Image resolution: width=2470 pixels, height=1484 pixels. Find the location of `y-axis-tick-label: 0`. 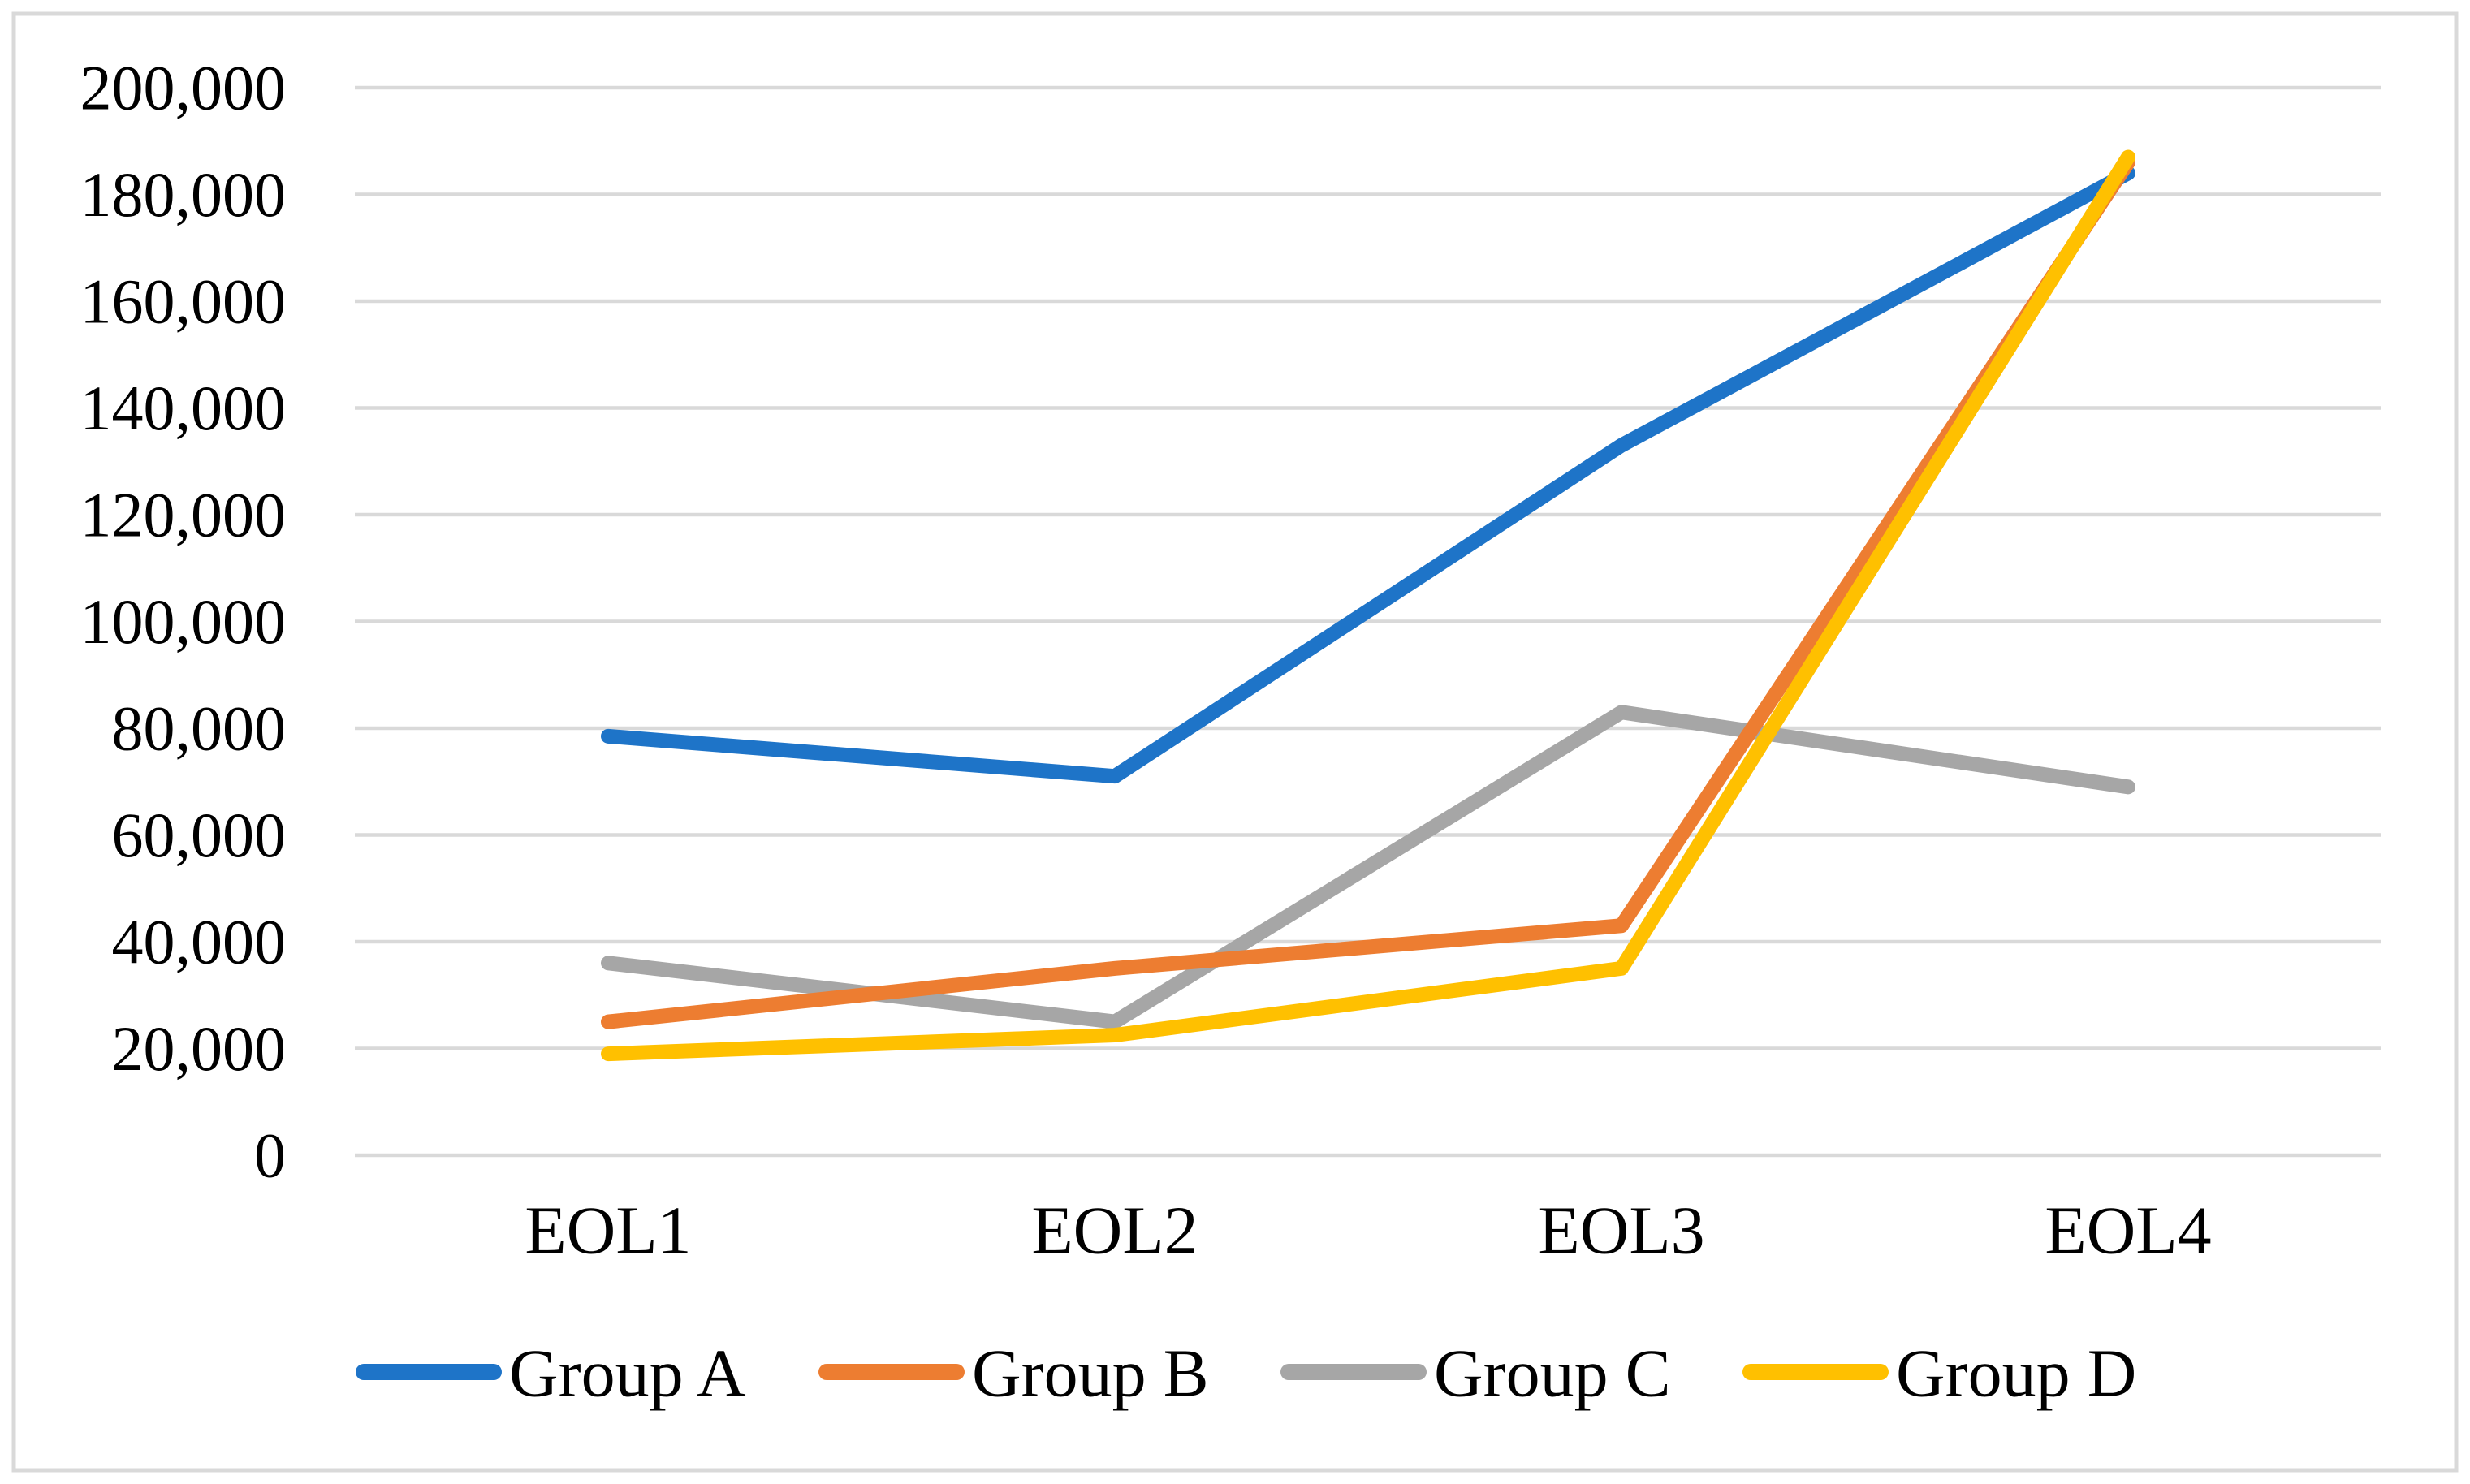

y-axis-tick-label: 0 is located at coordinates (270, 1155).